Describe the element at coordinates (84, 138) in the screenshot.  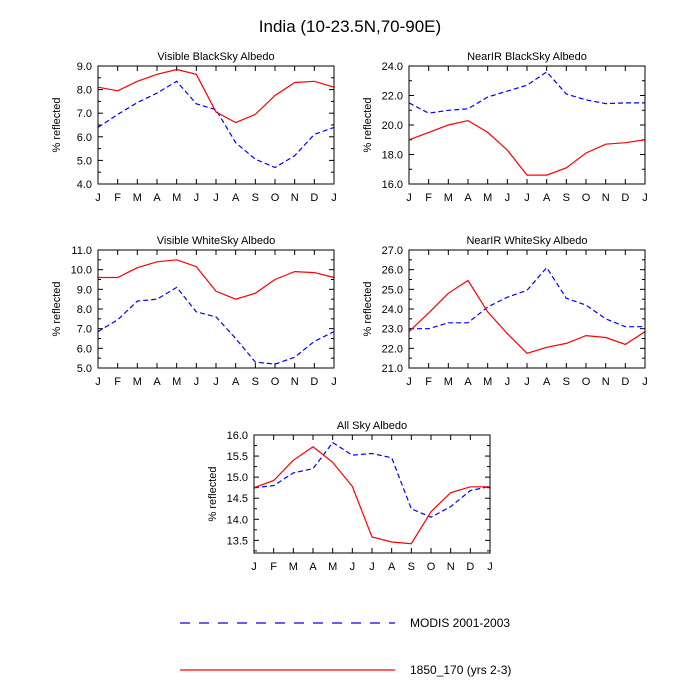
I see `chart-1-ytick-label: 6.0` at that location.